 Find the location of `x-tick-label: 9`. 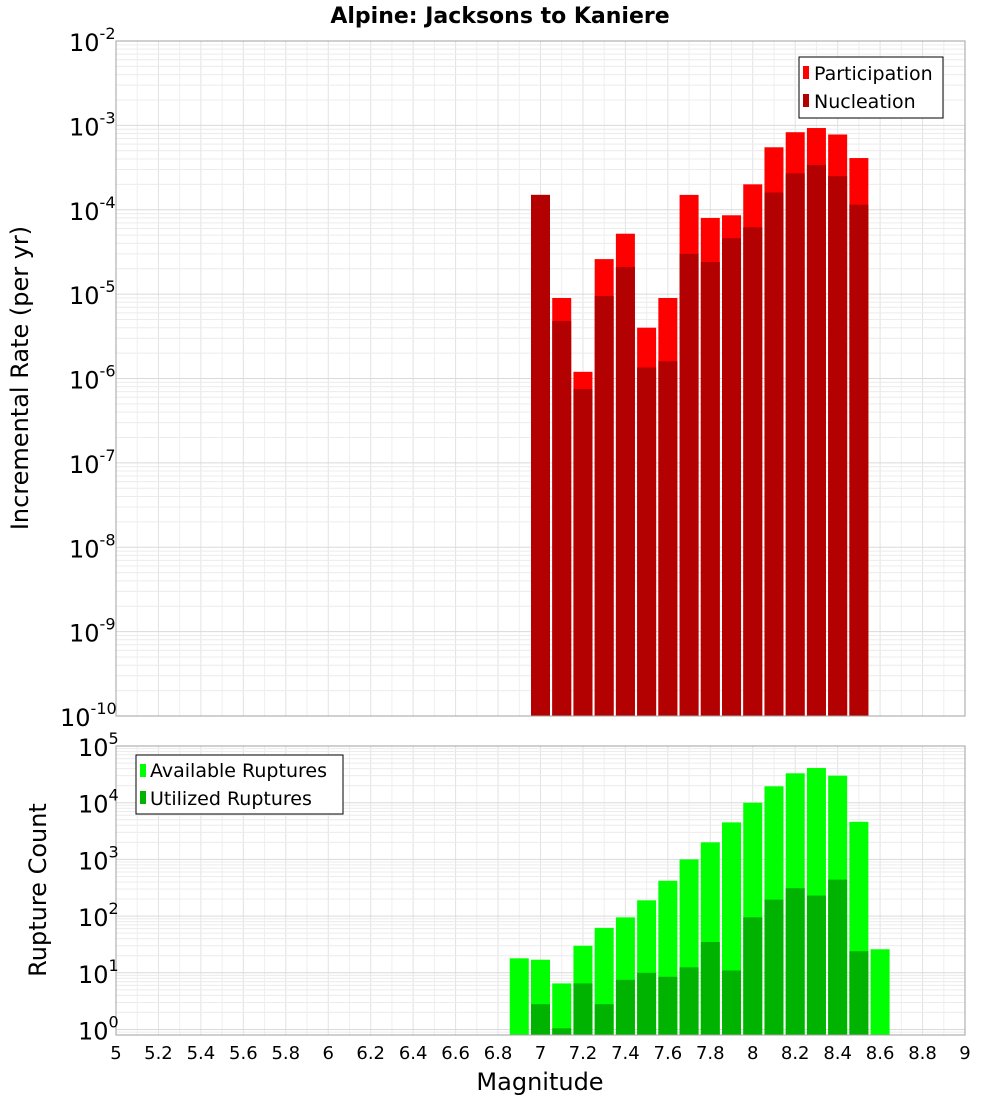

x-tick-label: 9 is located at coordinates (964, 1053).